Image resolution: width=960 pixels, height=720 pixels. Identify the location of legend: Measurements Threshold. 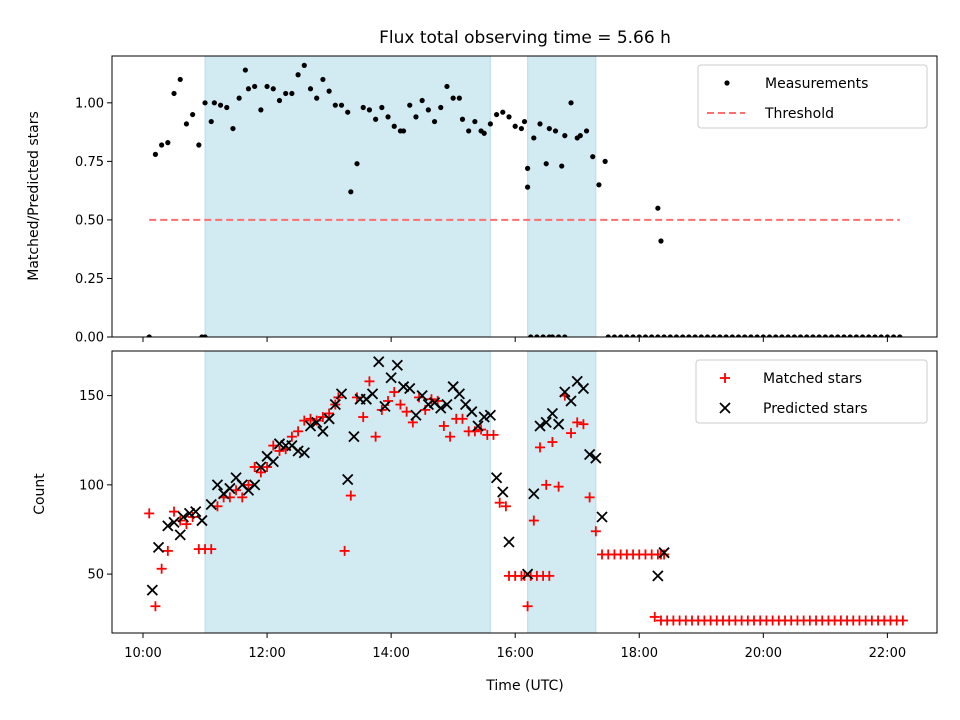
(812, 96).